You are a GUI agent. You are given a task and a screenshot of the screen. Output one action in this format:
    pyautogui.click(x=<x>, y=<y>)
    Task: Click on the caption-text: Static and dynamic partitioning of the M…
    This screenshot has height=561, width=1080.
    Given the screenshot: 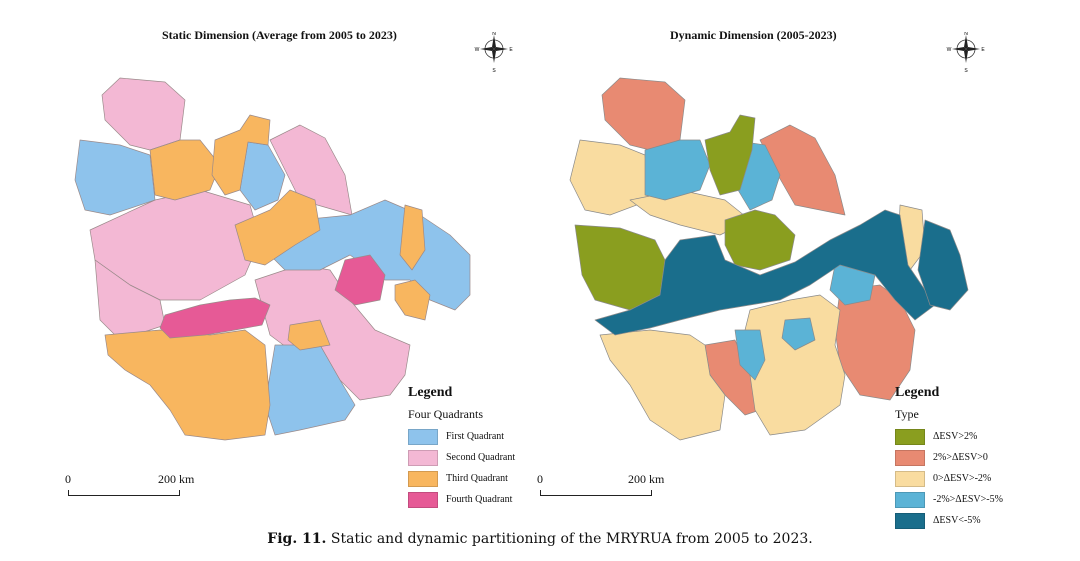 What is the action you would take?
    pyautogui.click(x=571, y=539)
    